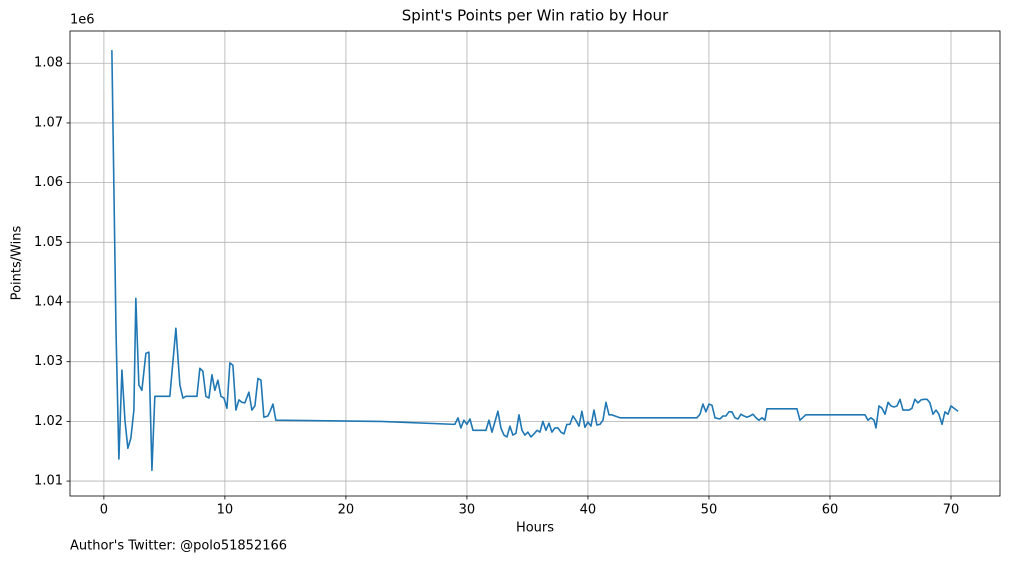 Image resolution: width=1010 pixels, height=566 pixels. I want to click on x-tick-label: 30, so click(467, 510).